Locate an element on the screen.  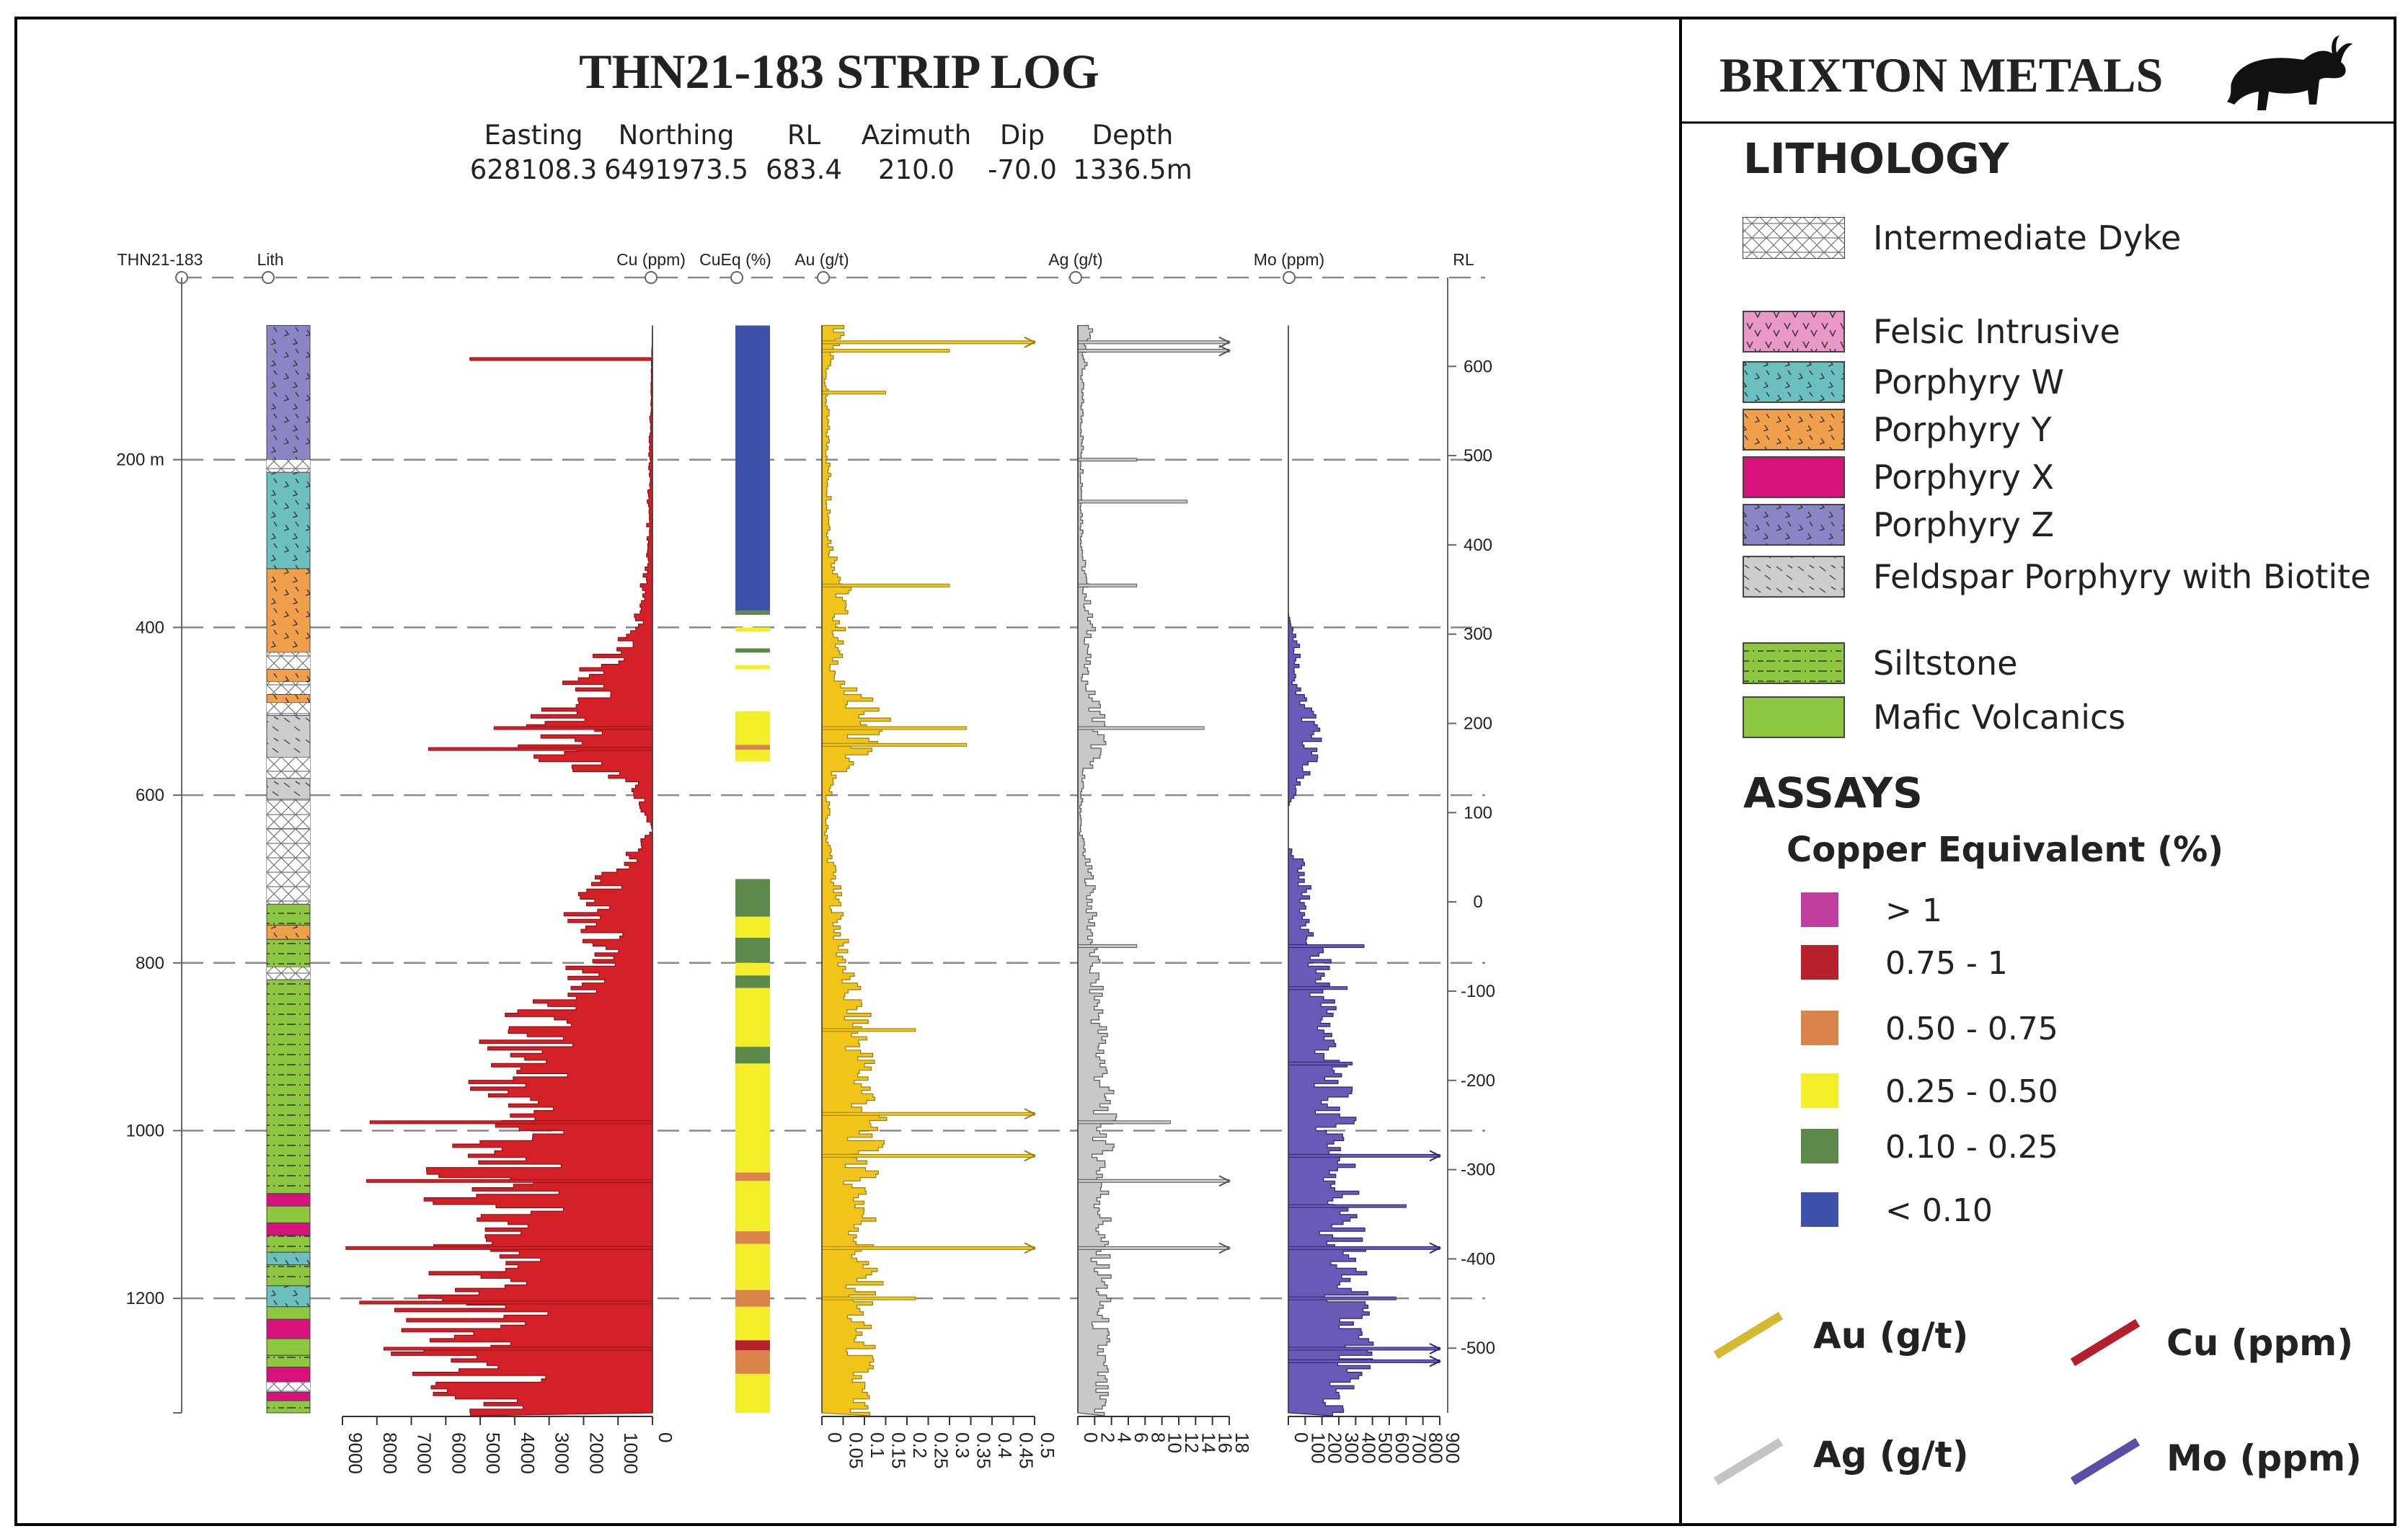
lith-legend-label: Intermediate Dyke is located at coordinates (2027, 237).